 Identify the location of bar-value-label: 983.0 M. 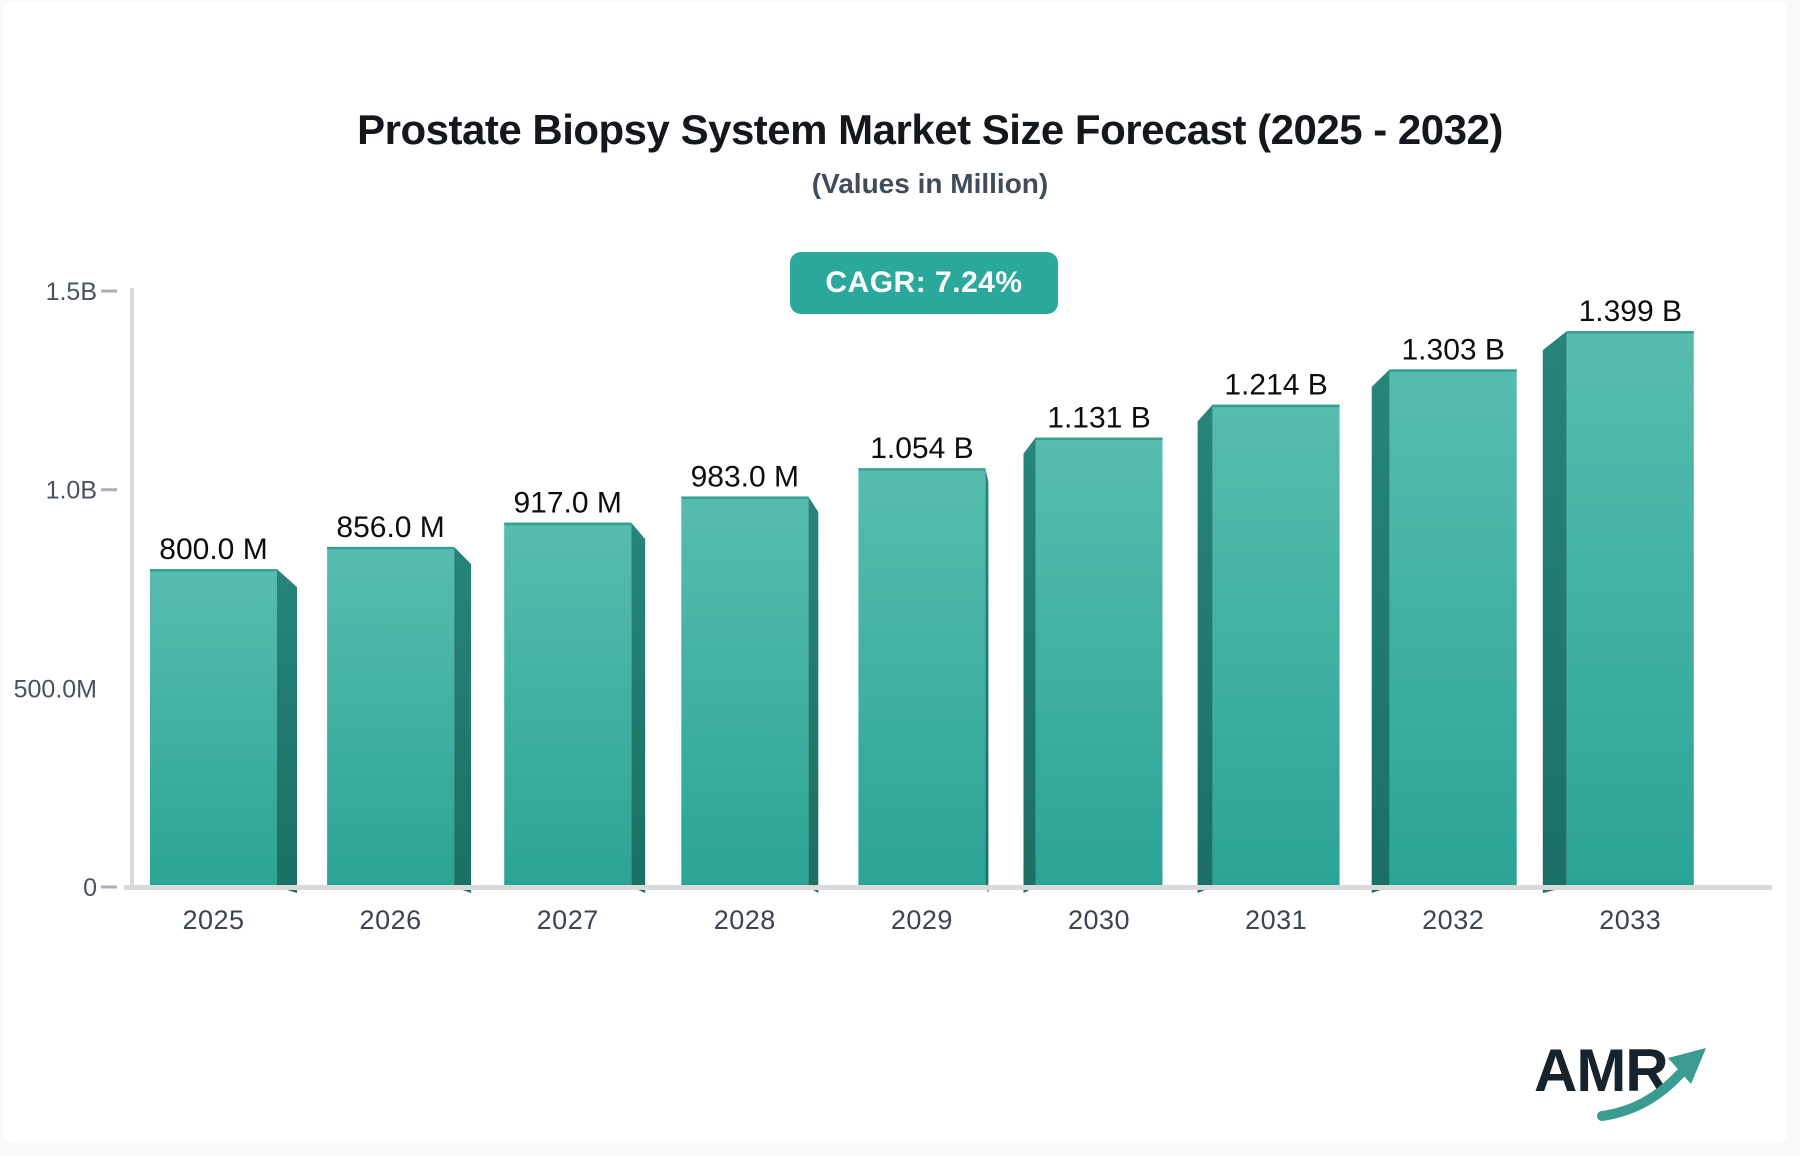
(745, 476).